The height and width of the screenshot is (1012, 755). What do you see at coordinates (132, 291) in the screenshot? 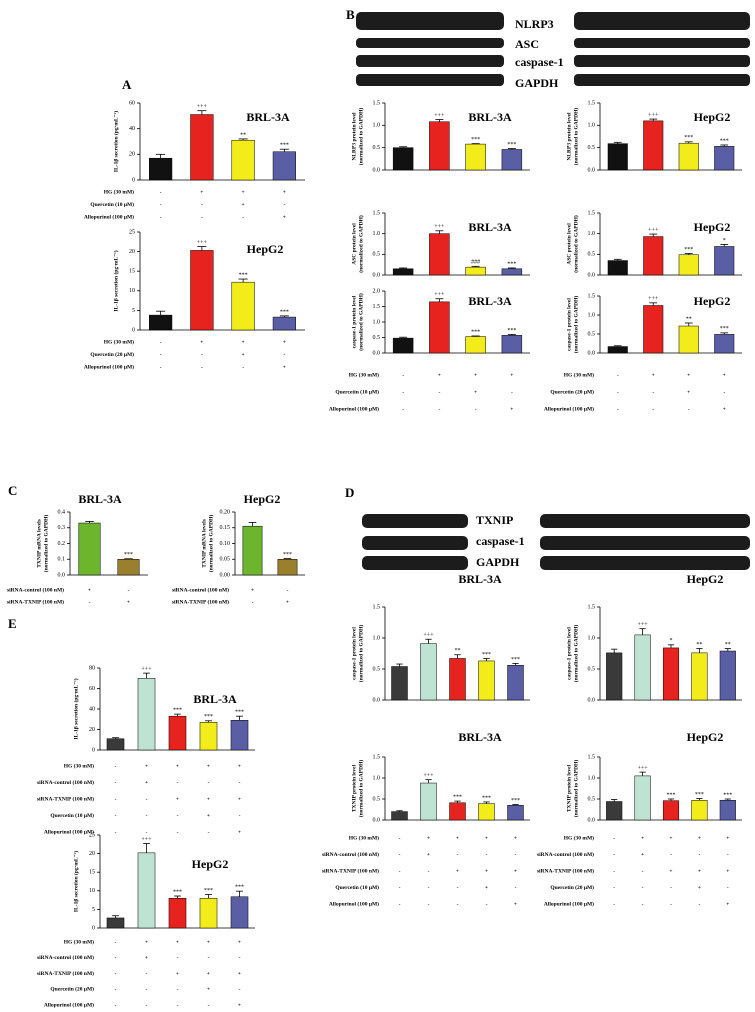
I see `y-tick-label: 10` at bounding box center [132, 291].